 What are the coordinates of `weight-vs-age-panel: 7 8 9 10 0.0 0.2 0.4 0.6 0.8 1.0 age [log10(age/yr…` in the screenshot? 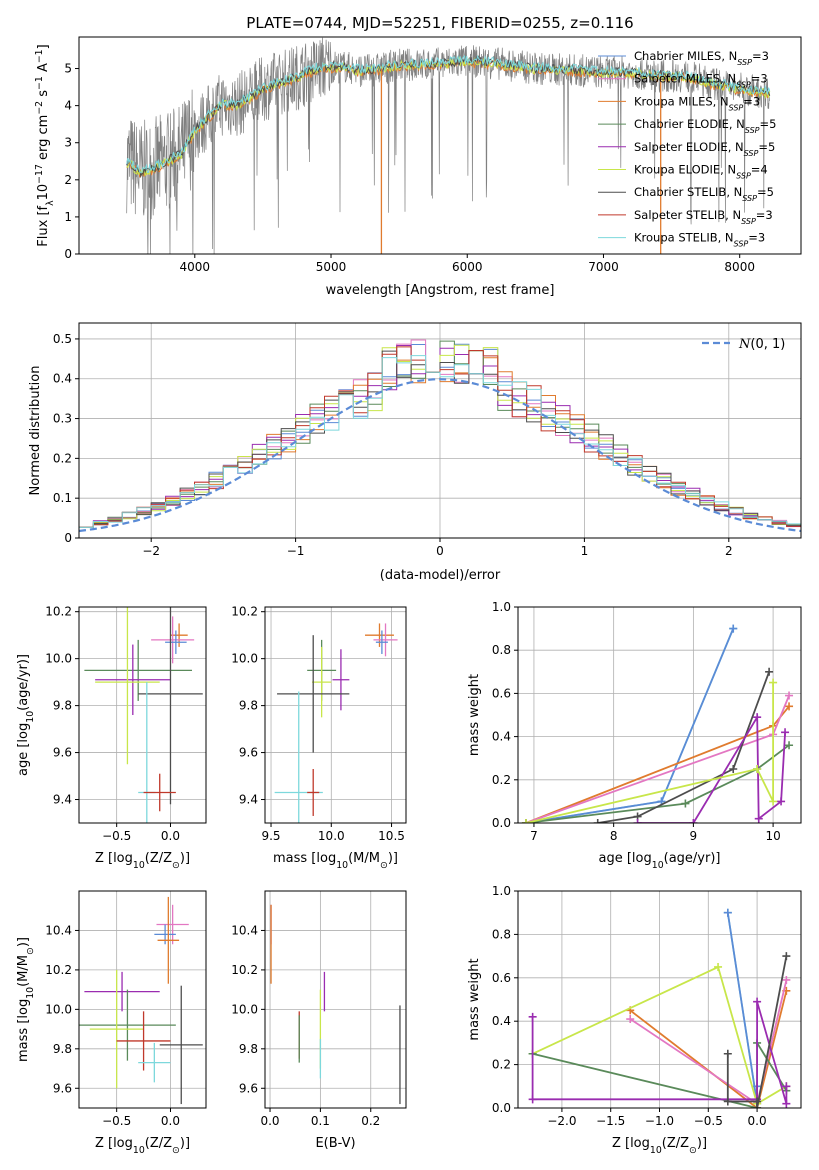 It's located at (634, 735).